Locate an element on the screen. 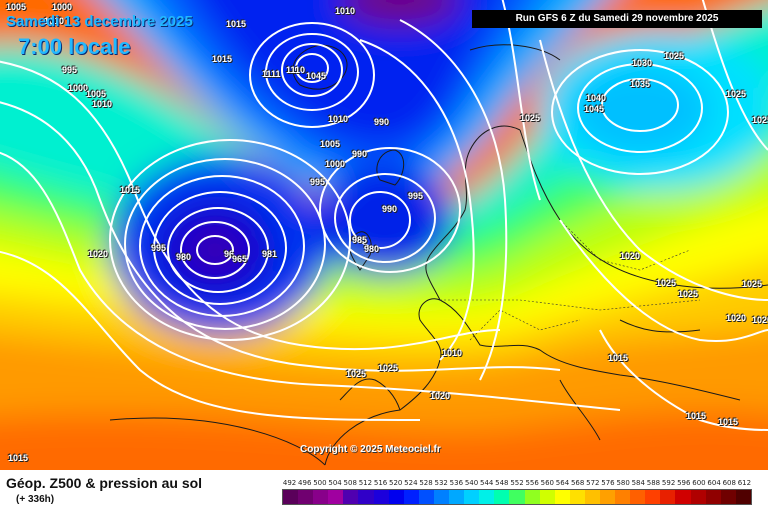 This screenshot has width=768, height=512. color-scale-label: 560 is located at coordinates (547, 483).